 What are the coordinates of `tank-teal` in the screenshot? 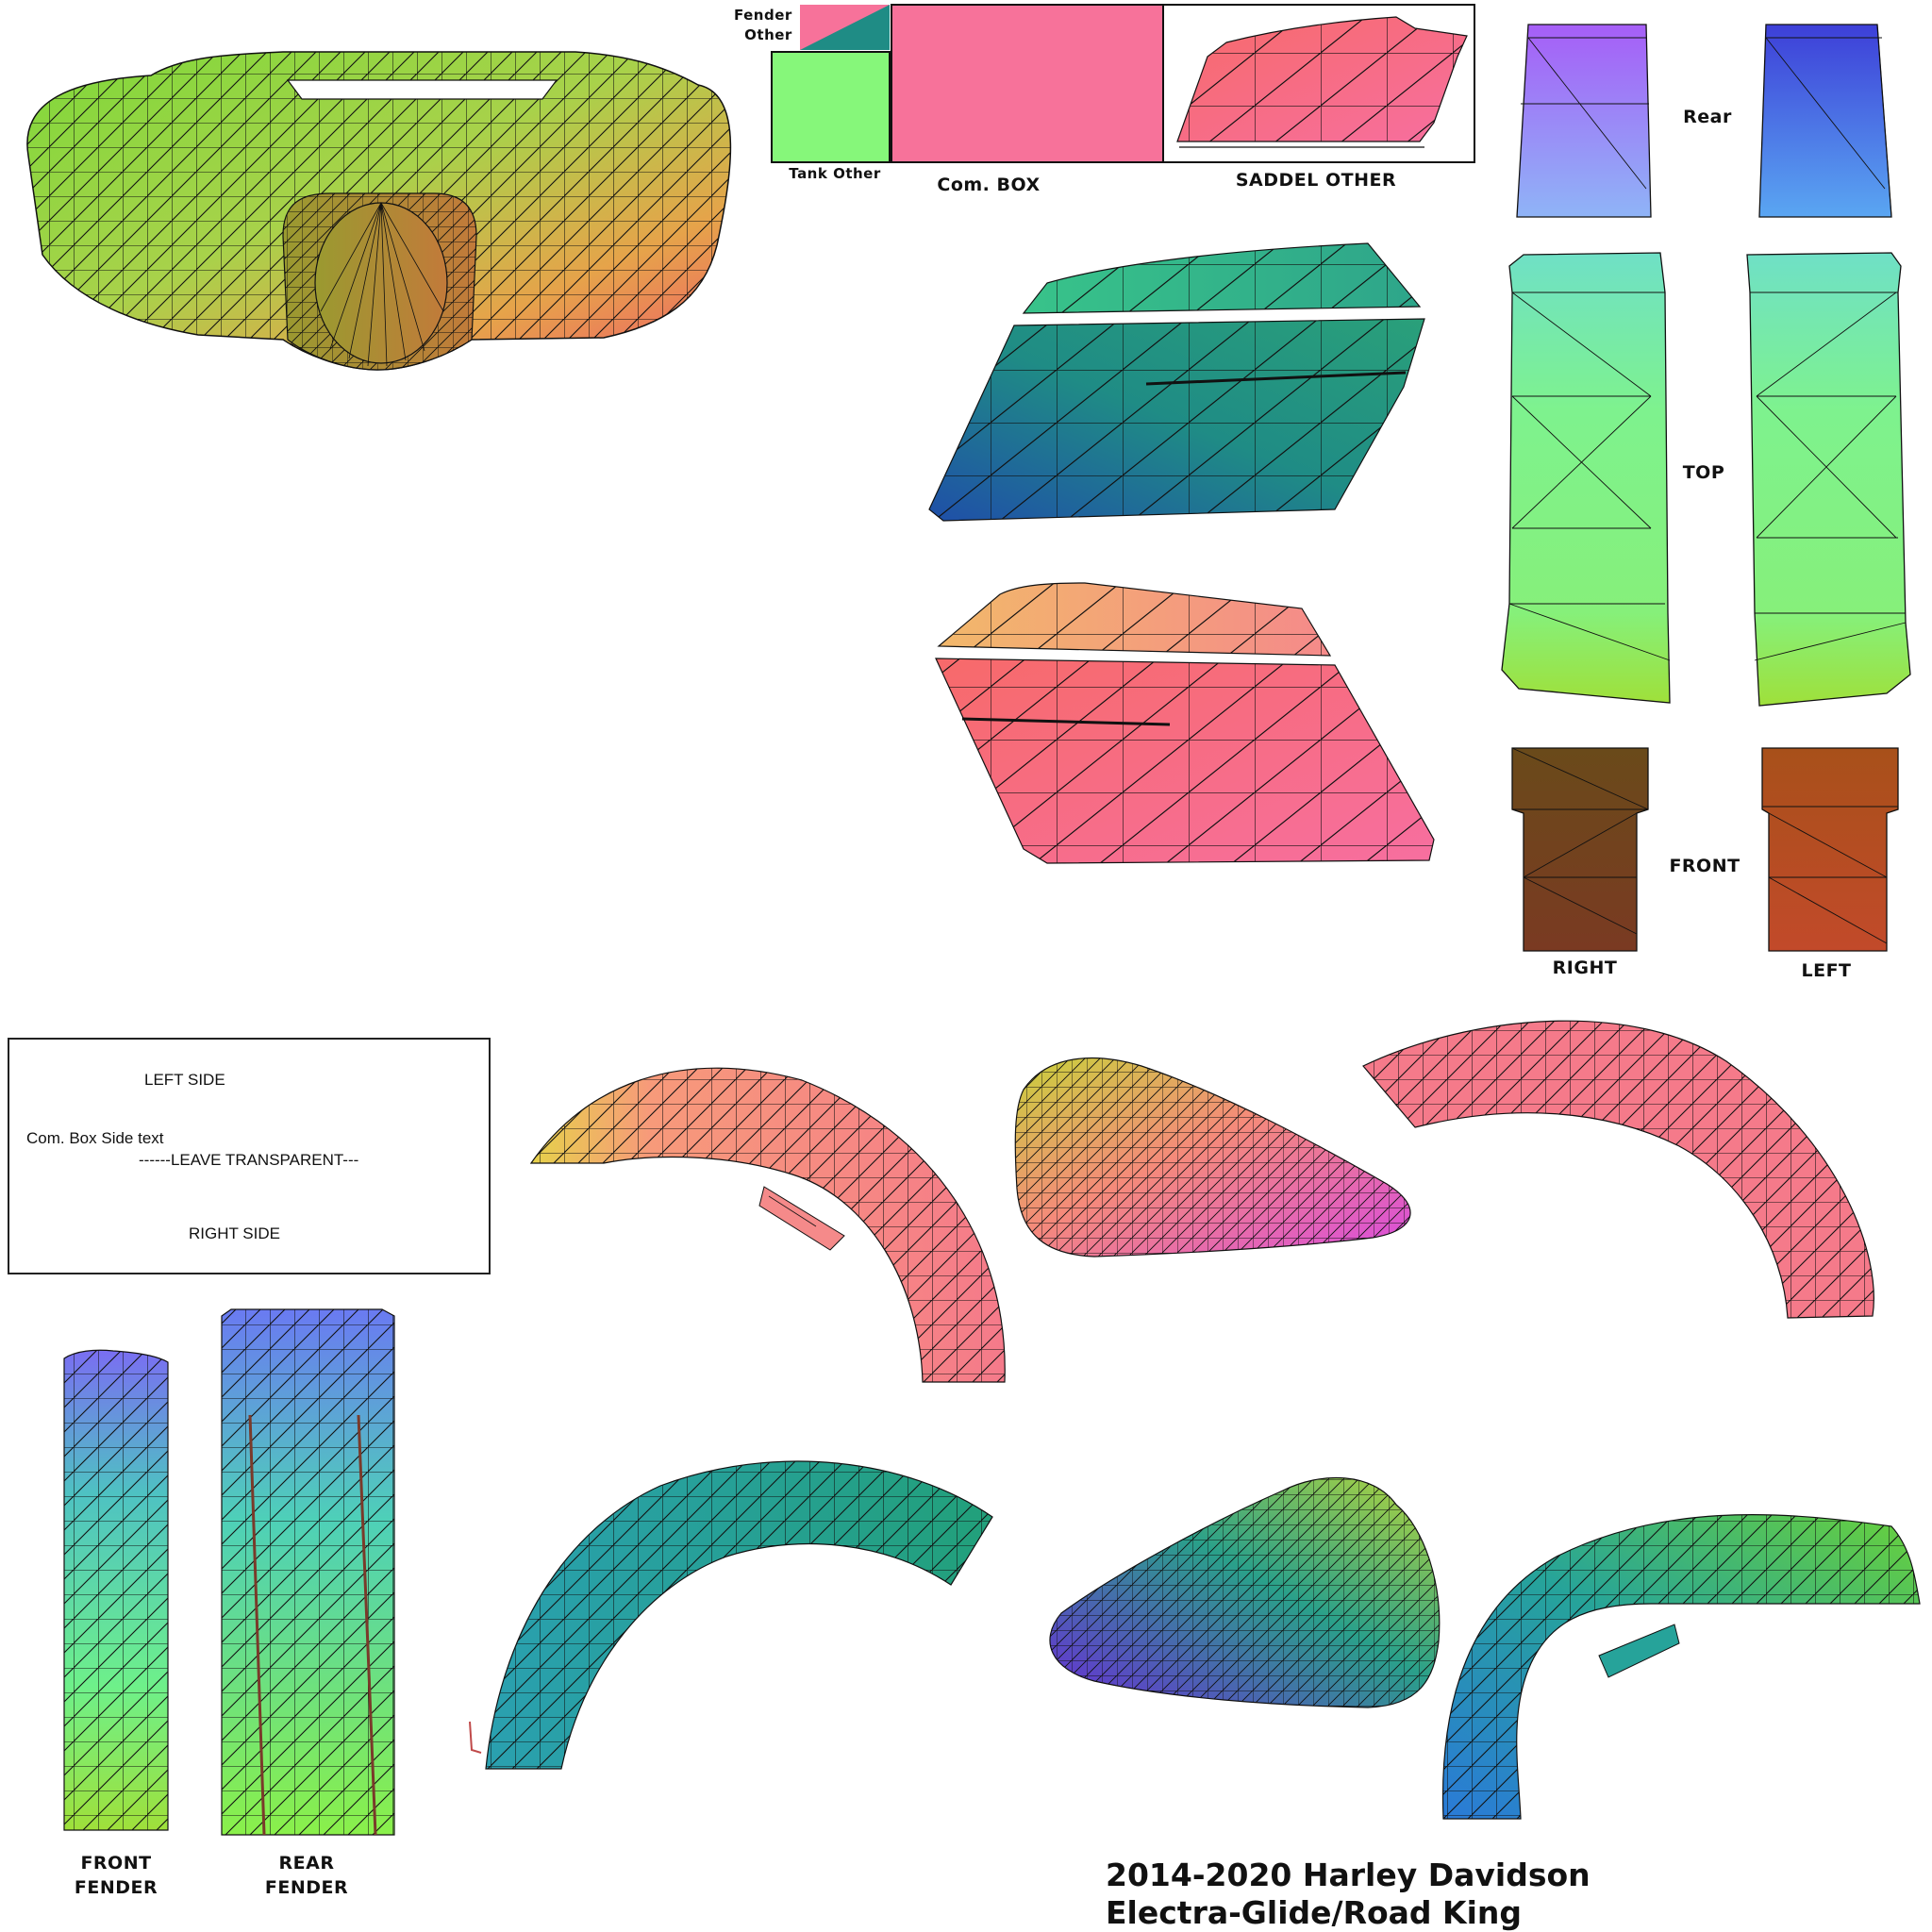 It's located at (1245, 1592).